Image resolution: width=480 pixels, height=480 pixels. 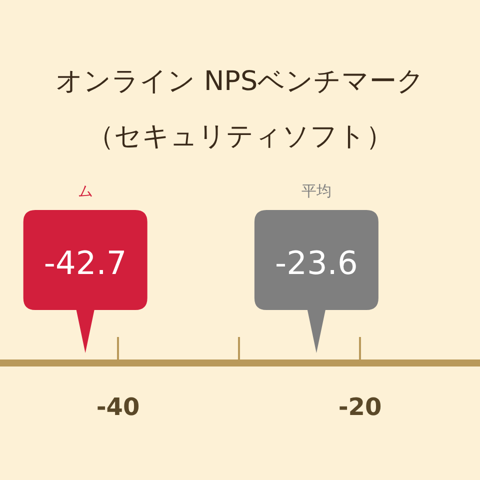 What do you see at coordinates (360, 407) in the screenshot?
I see `text: -20` at bounding box center [360, 407].